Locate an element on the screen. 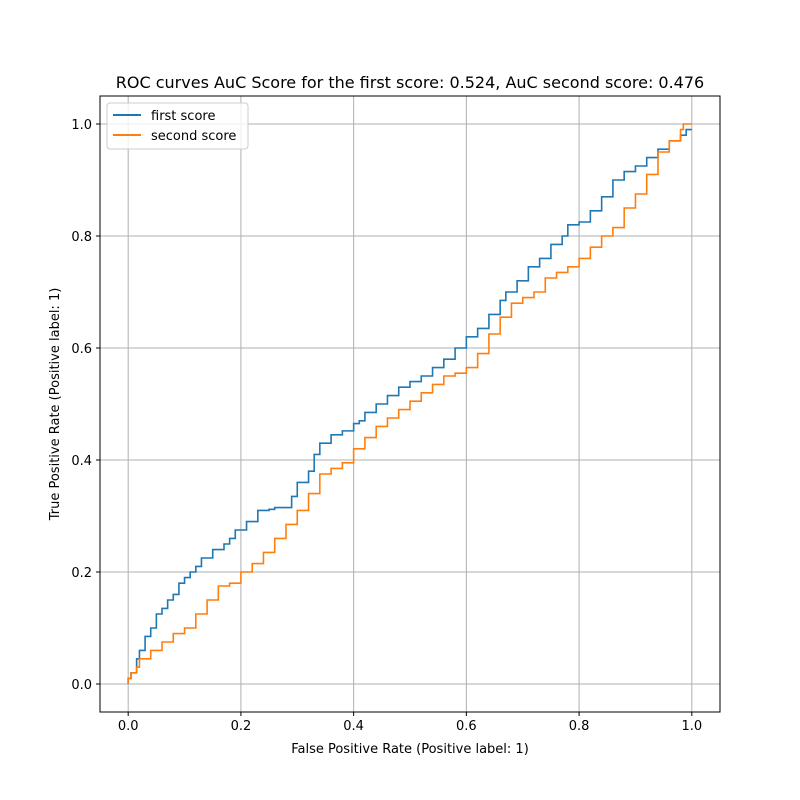 Image resolution: width=800 pixels, height=800 pixels. x-tick-label: 0.4 is located at coordinates (353, 726).